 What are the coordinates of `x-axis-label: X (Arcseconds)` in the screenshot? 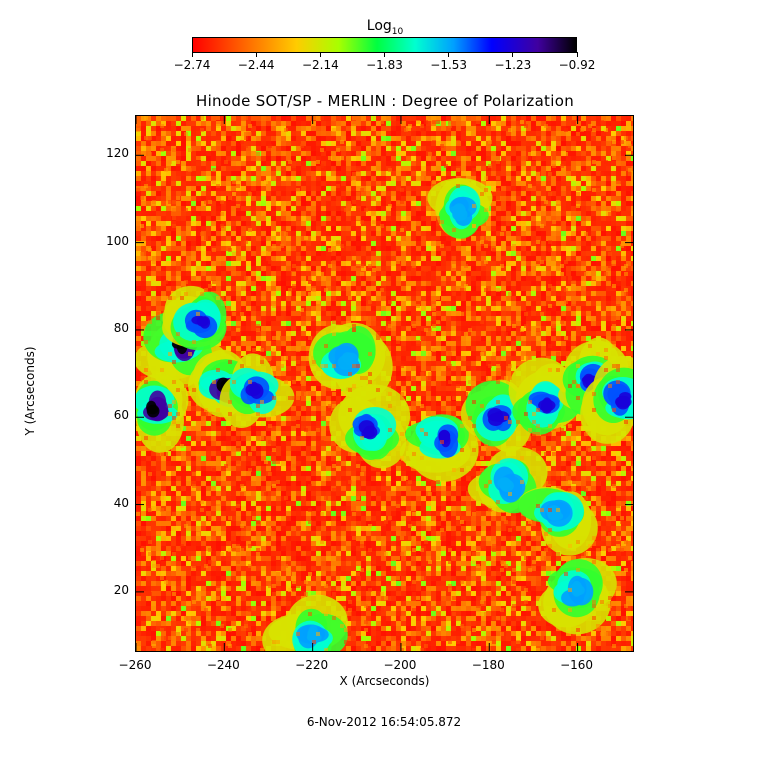 It's located at (384, 681).